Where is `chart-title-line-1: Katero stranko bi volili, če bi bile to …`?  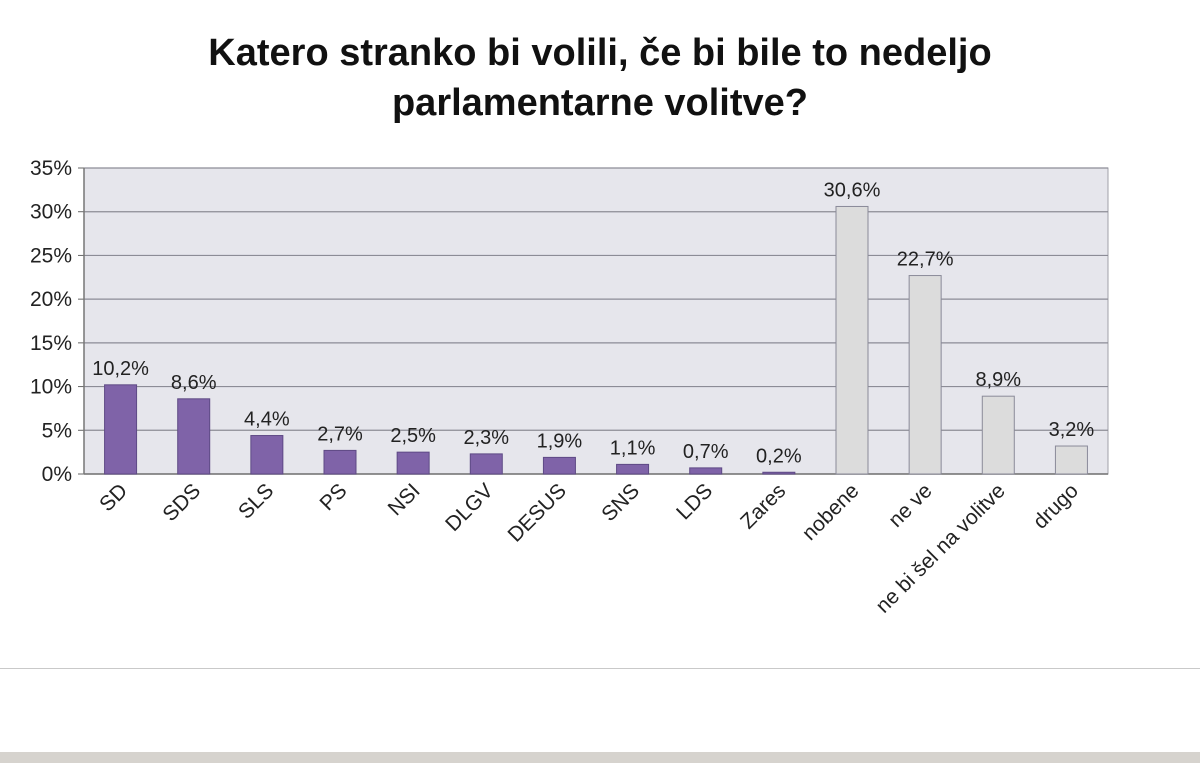
chart-title-line-1: Katero stranko bi volili, če bi bile to … is located at coordinates (600, 53).